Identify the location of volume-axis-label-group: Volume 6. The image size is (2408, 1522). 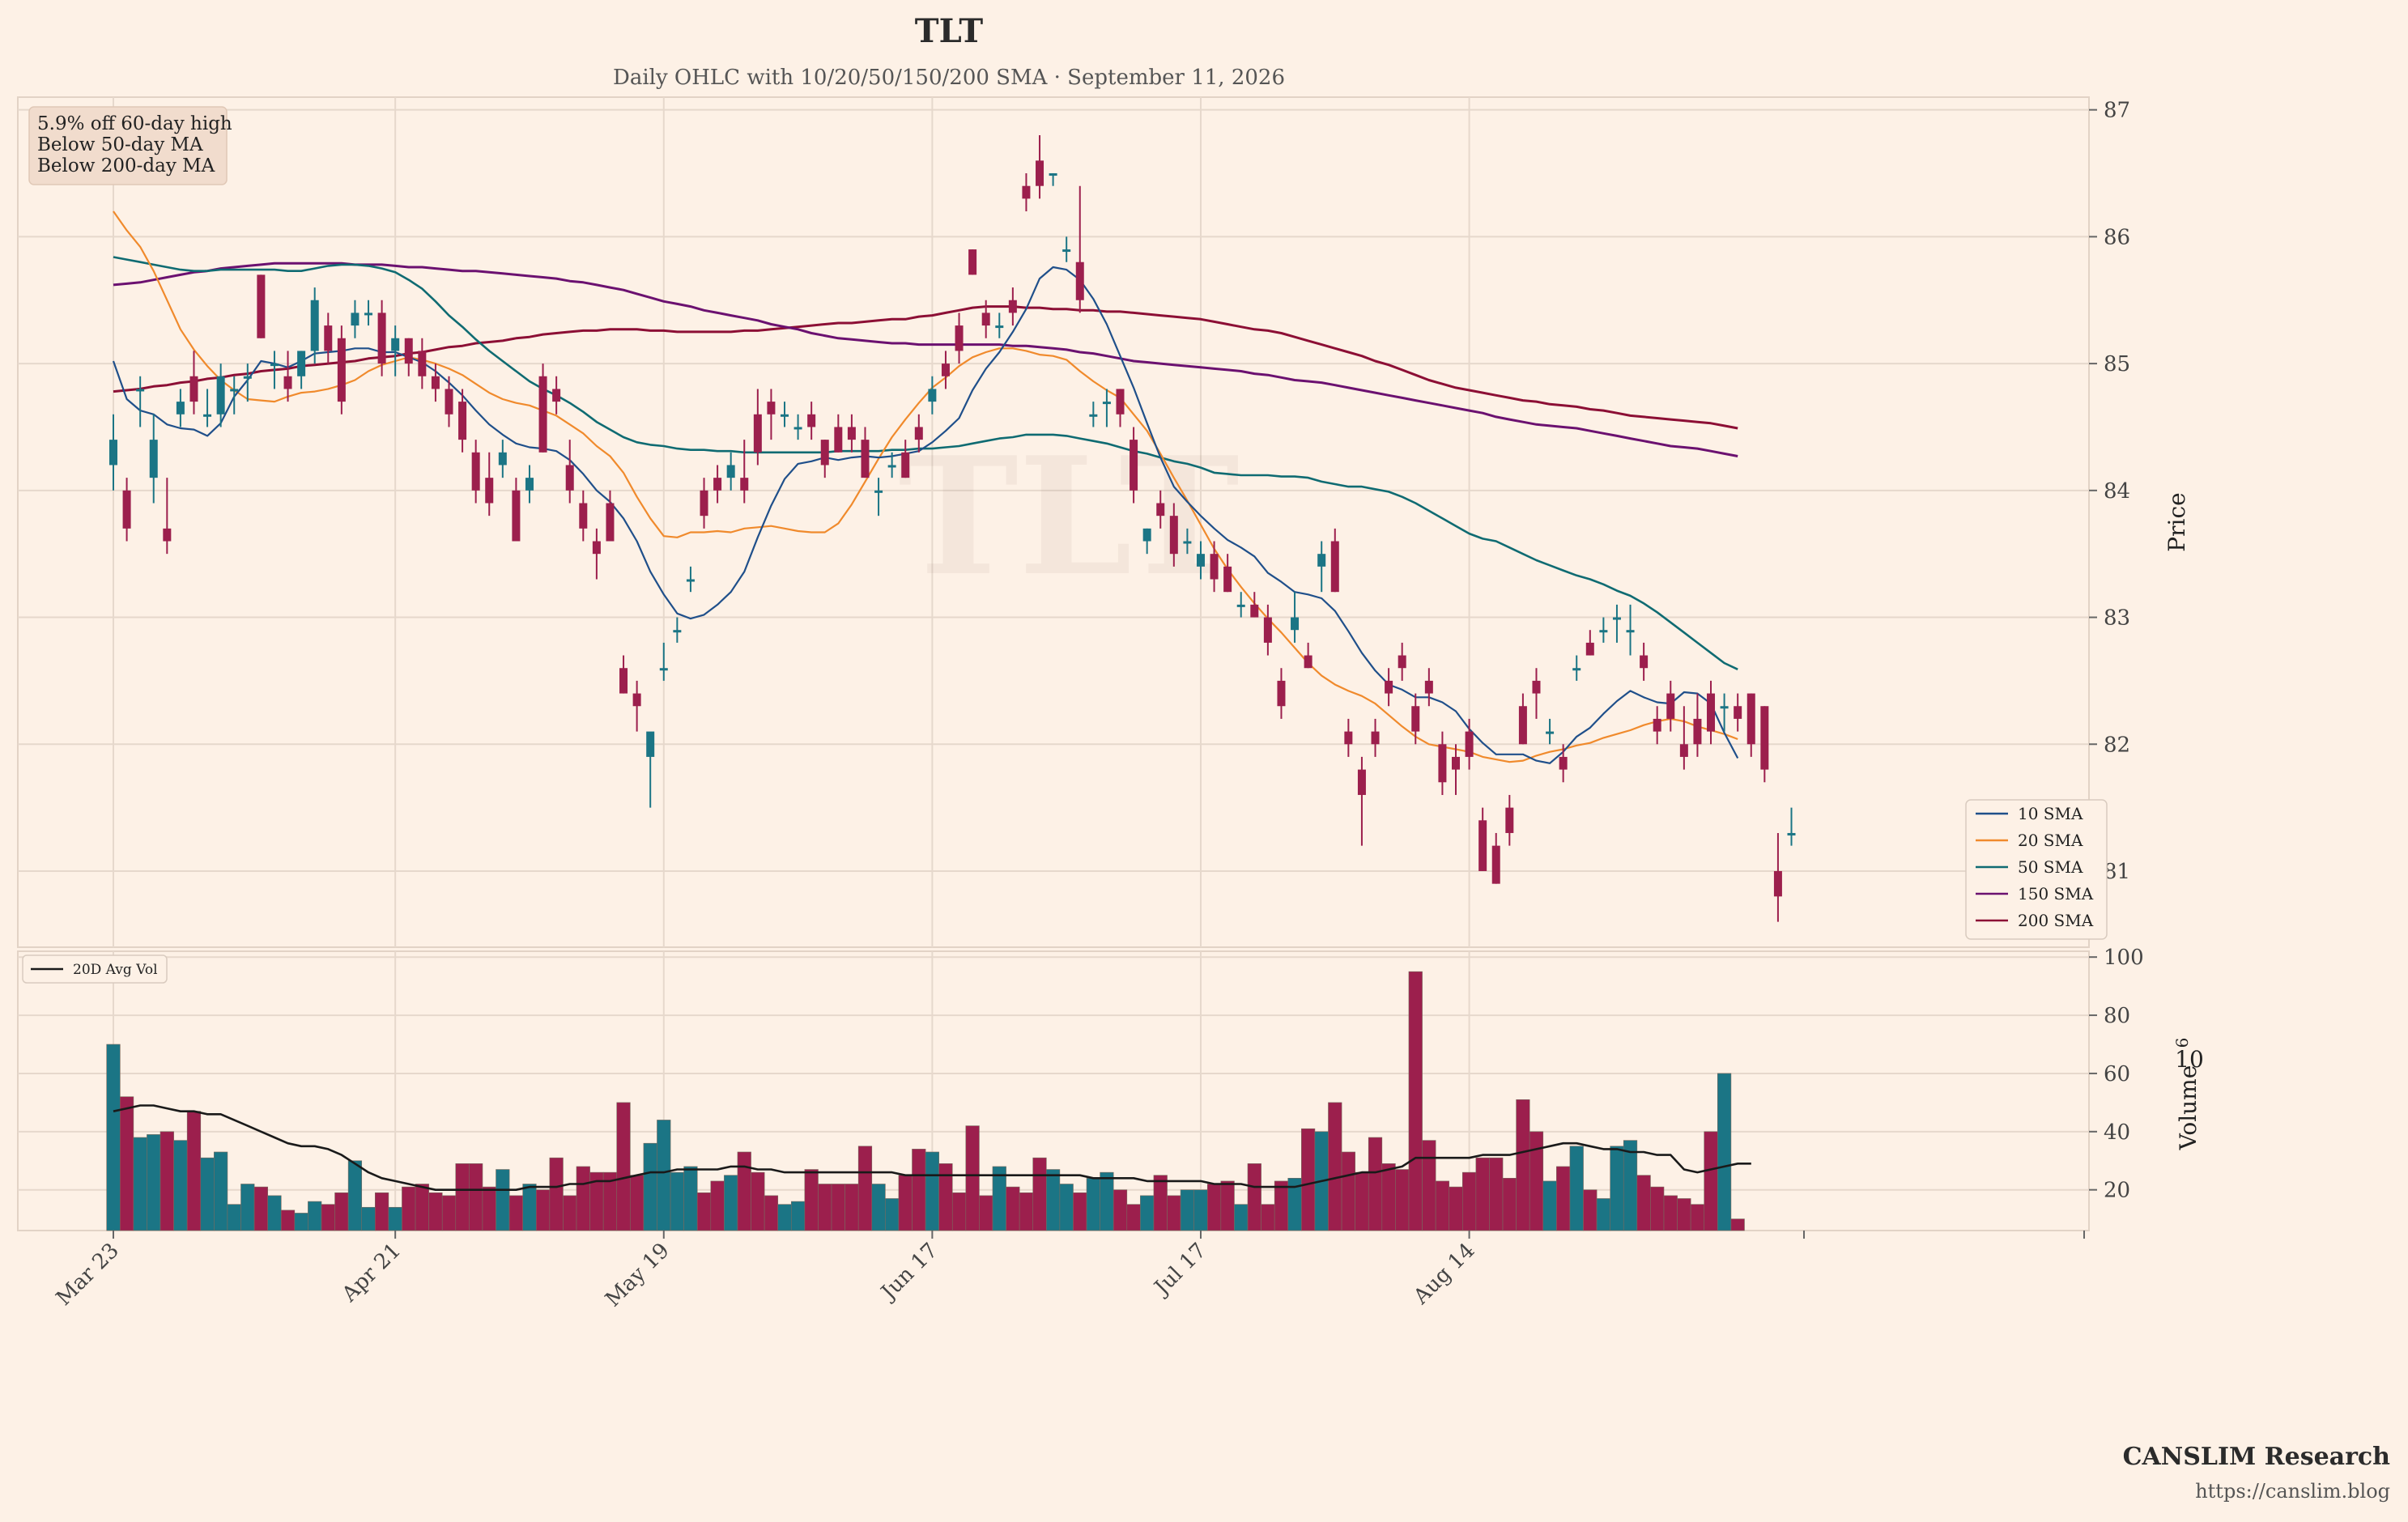
(2187, 1094).